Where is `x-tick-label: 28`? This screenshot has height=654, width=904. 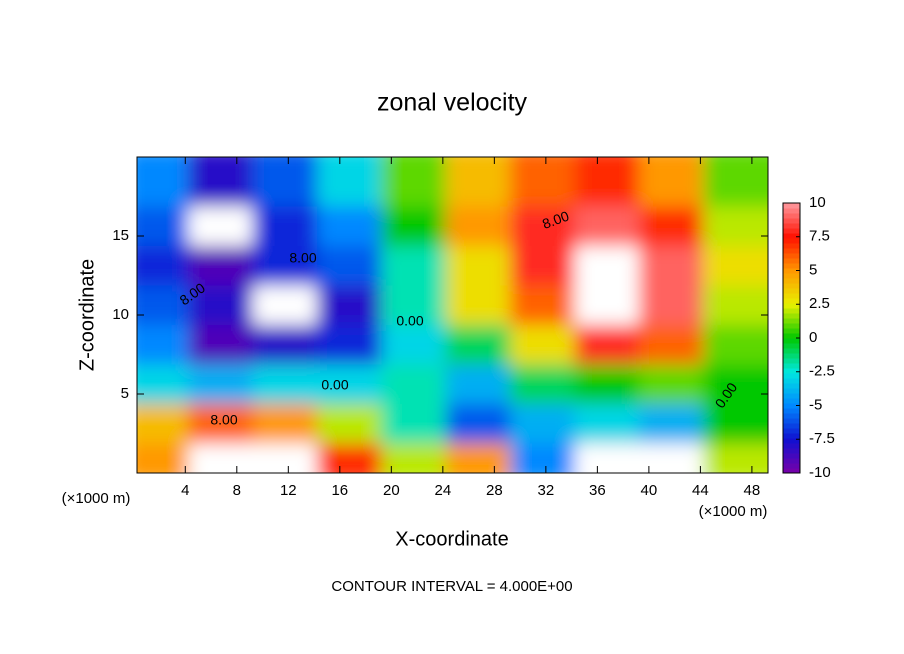 x-tick-label: 28 is located at coordinates (494, 490).